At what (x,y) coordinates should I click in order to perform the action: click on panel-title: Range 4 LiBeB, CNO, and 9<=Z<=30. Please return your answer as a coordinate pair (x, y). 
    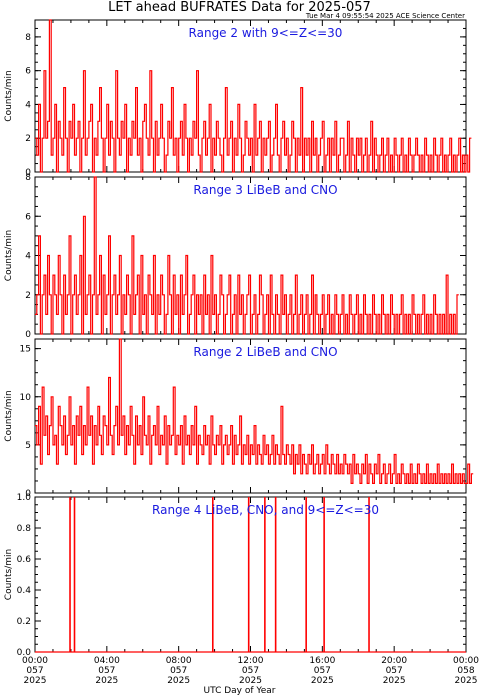
    Looking at the image, I should click on (265, 510).